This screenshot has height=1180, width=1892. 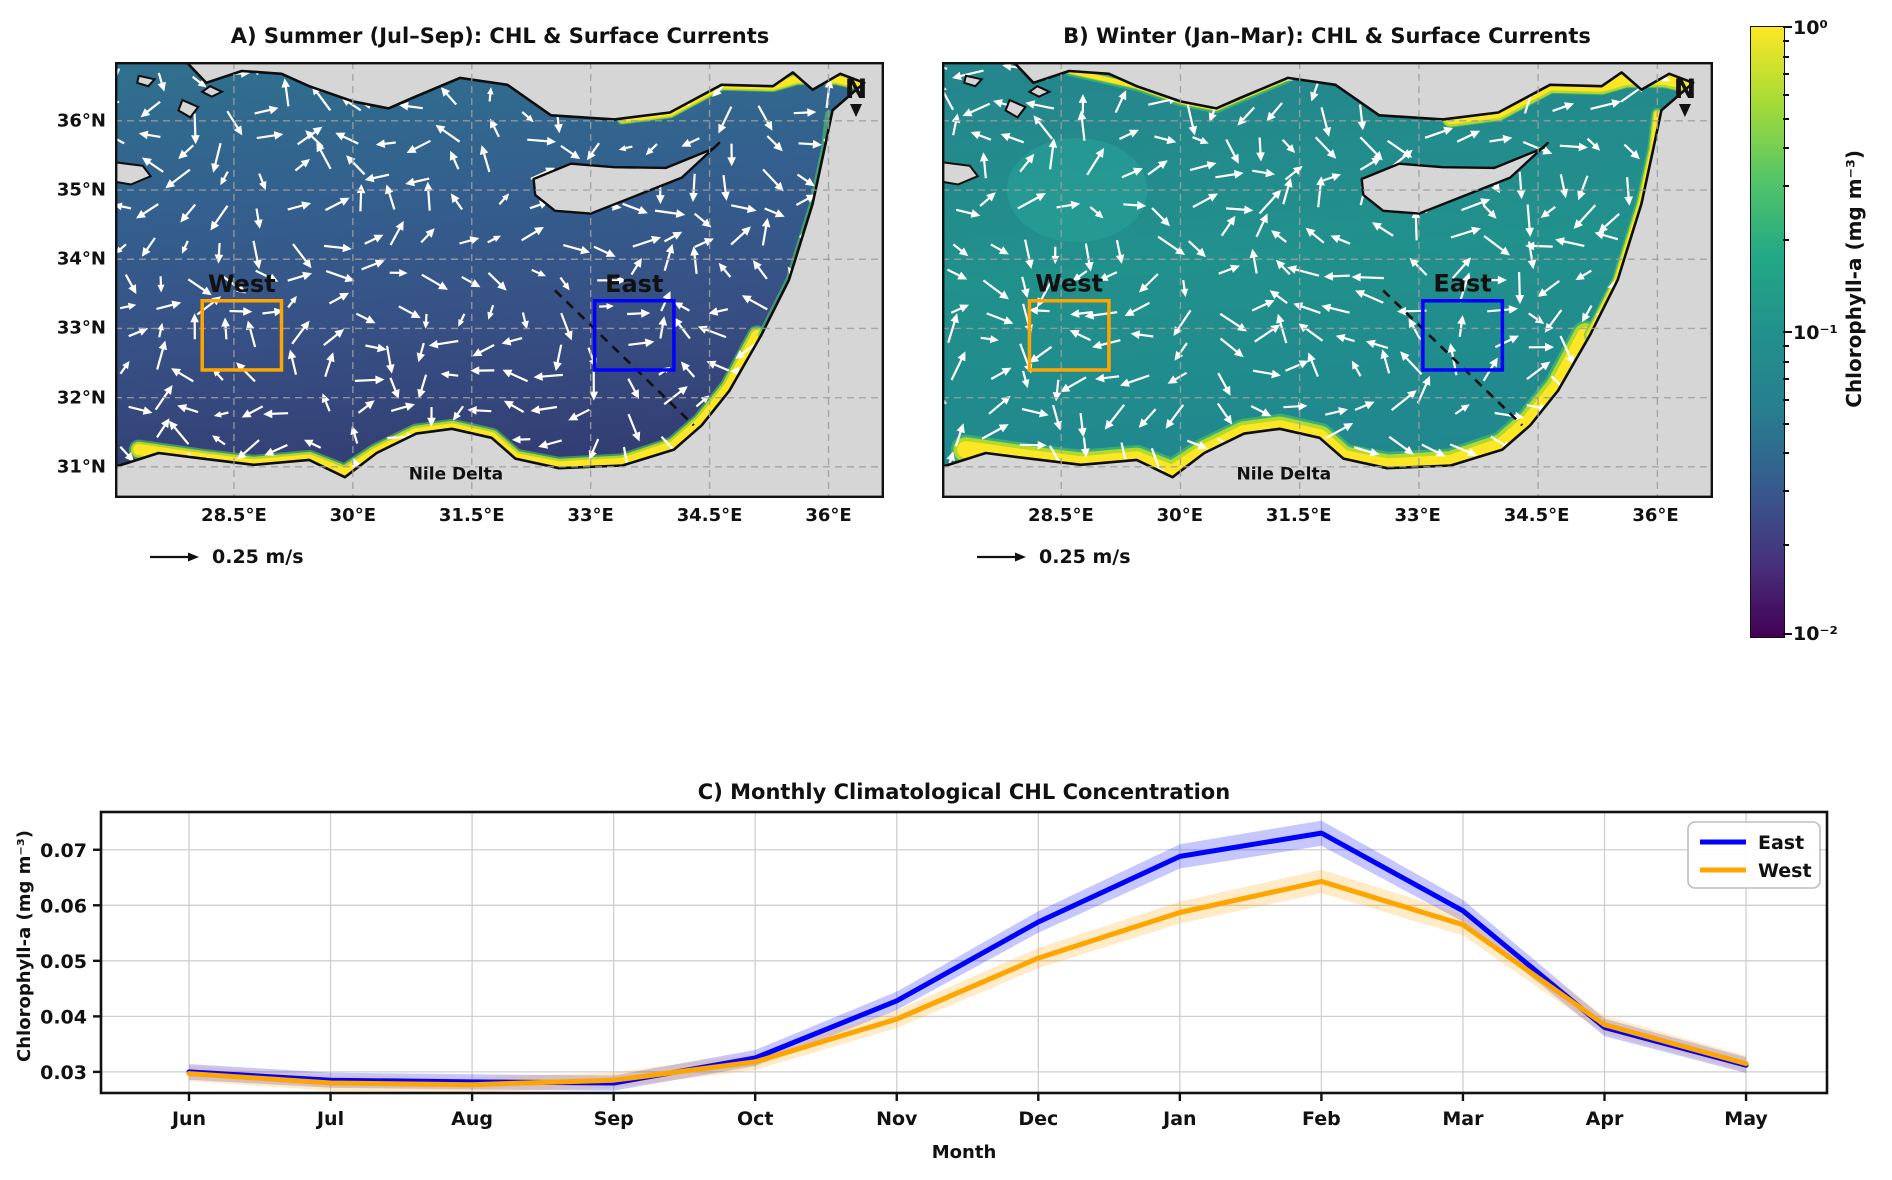 I want to click on y-tick-label: 0.05, so click(x=63, y=962).